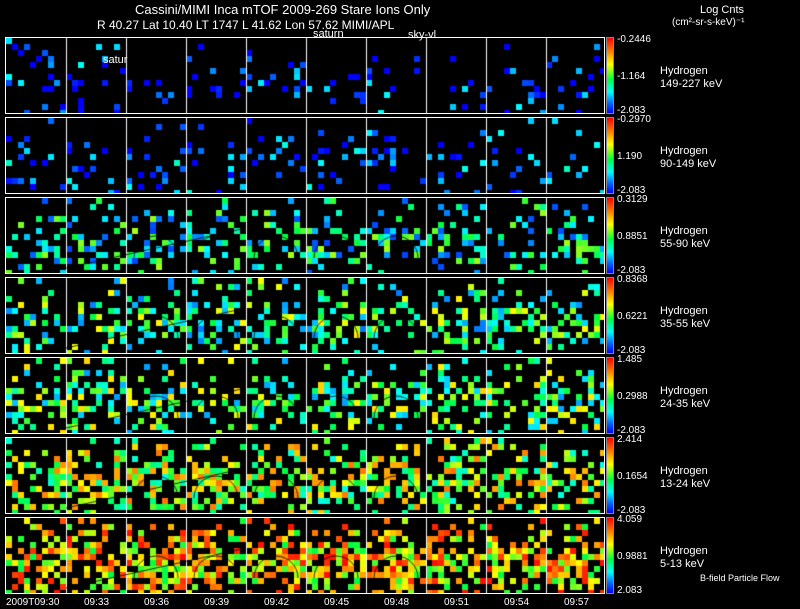 This screenshot has width=800, height=609. Describe the element at coordinates (277, 602) in the screenshot. I see `time-tick: 09:42` at that location.